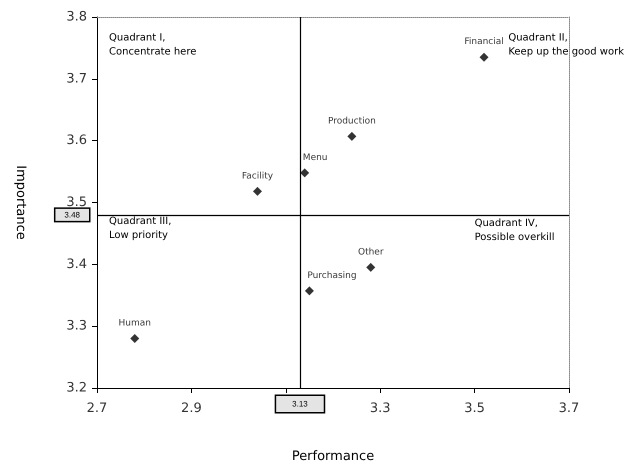 Image resolution: width=628 pixels, height=468 pixels. I want to click on annotation: Quadrant III, Low priority, so click(140, 228).